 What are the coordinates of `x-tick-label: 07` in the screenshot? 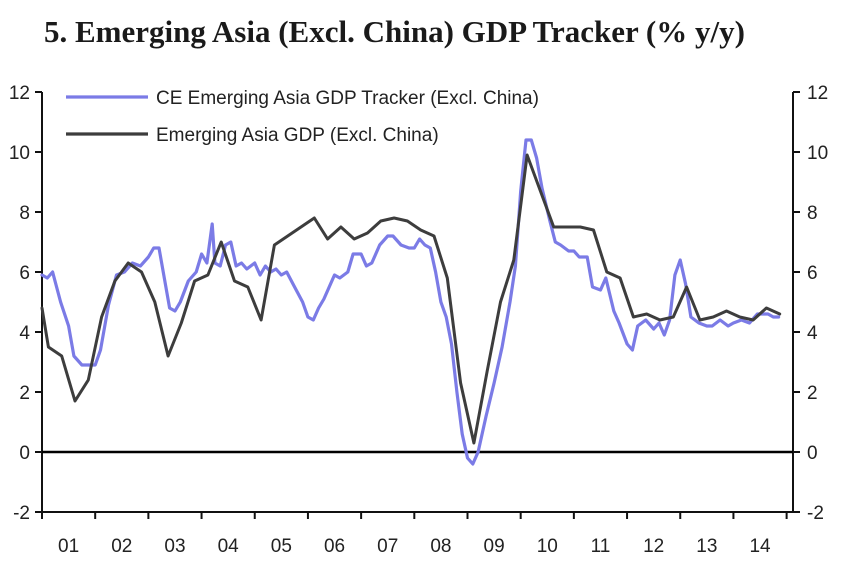 It's located at (387, 546).